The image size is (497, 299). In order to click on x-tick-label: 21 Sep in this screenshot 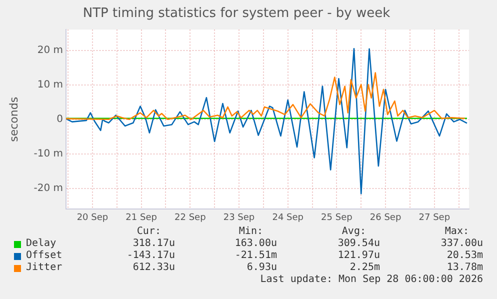, I will do `click(142, 217)`.